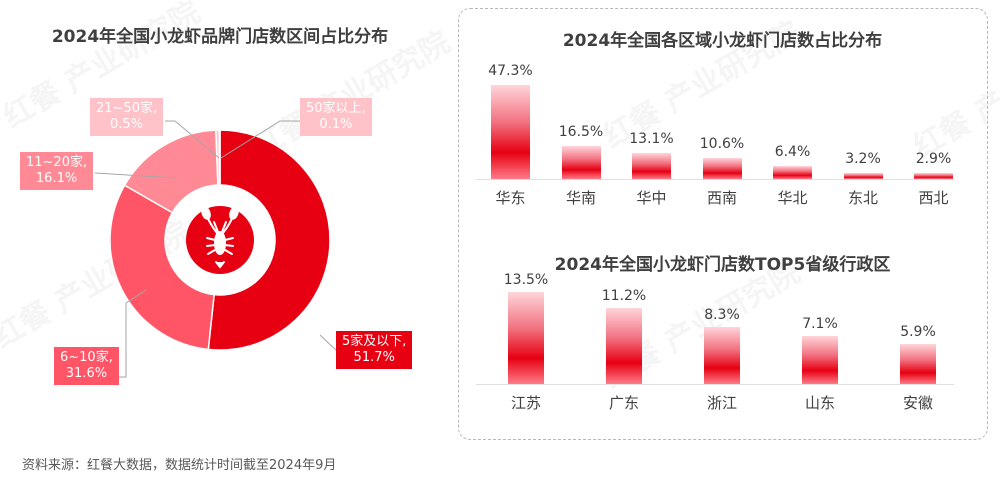  I want to click on leader-lines, so click(216, 249).